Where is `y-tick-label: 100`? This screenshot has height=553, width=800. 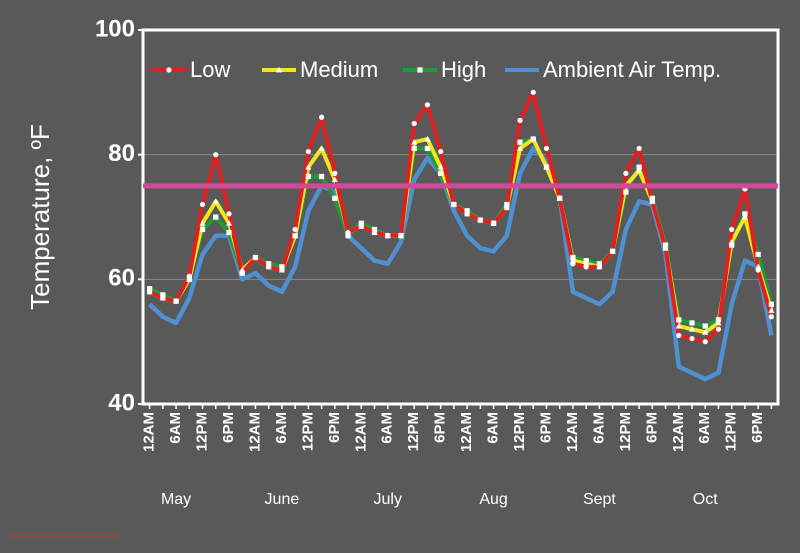
y-tick-label: 100 is located at coordinates (115, 28).